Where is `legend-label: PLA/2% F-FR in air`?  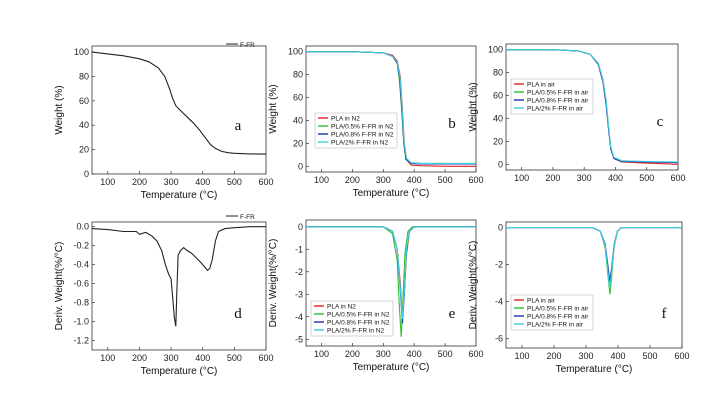
legend-label: PLA/2% F-FR in air is located at coordinates (555, 109).